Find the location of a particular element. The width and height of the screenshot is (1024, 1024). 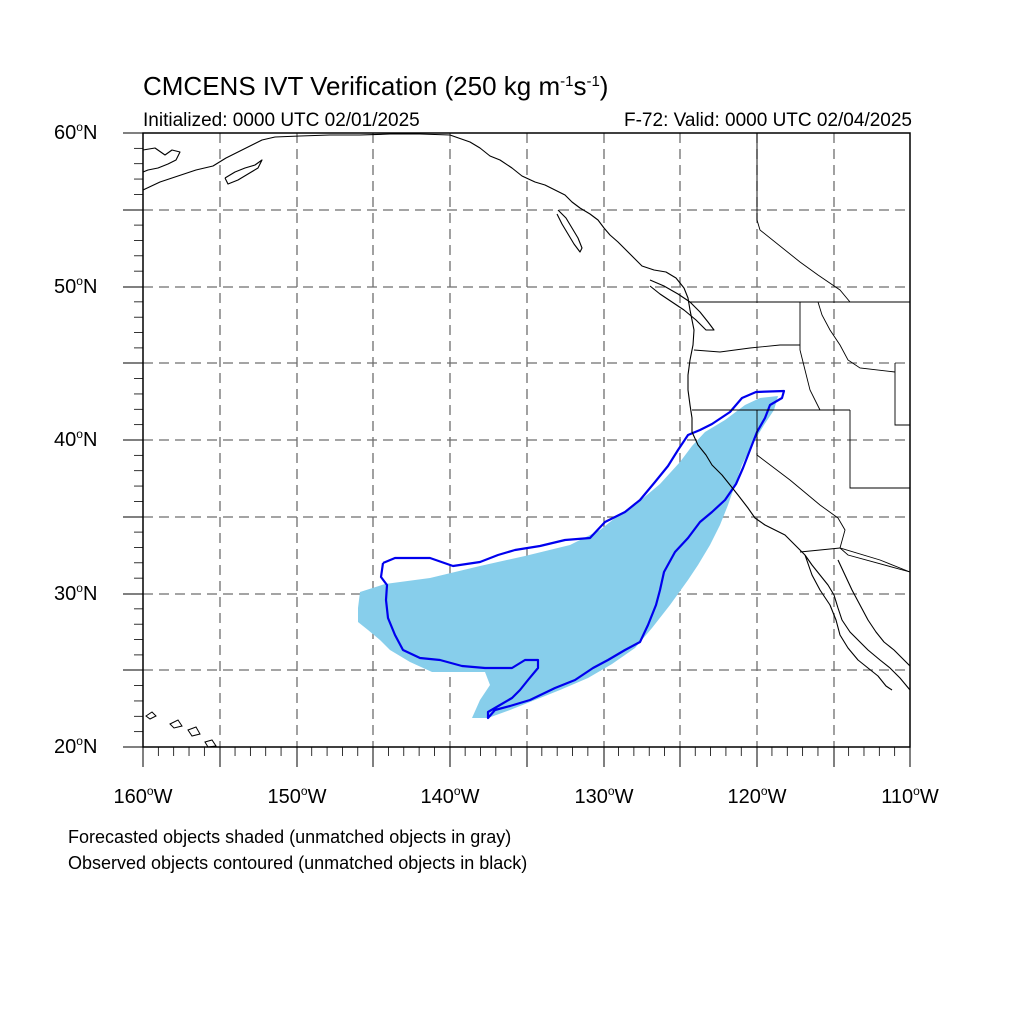

lat-label-40: 40oN is located at coordinates (76, 439).